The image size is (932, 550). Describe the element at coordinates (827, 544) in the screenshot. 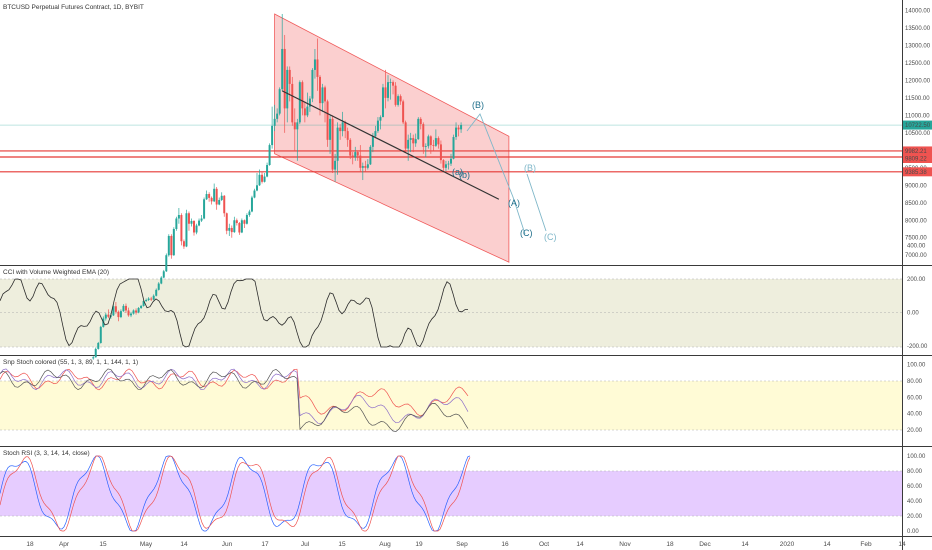

I see `date-tick: 14` at that location.